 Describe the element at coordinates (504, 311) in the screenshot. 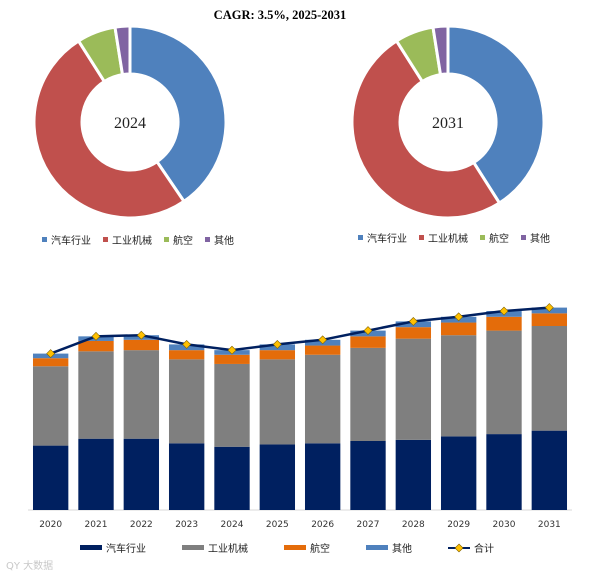

I see `total-marker-2030` at that location.